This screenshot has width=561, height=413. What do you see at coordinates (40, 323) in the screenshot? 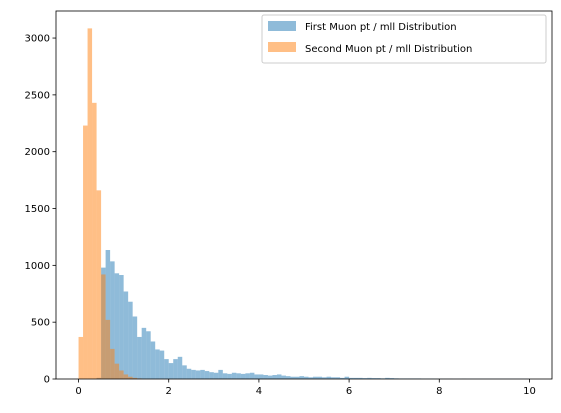
I see `y-tick-label: 500` at bounding box center [40, 323].